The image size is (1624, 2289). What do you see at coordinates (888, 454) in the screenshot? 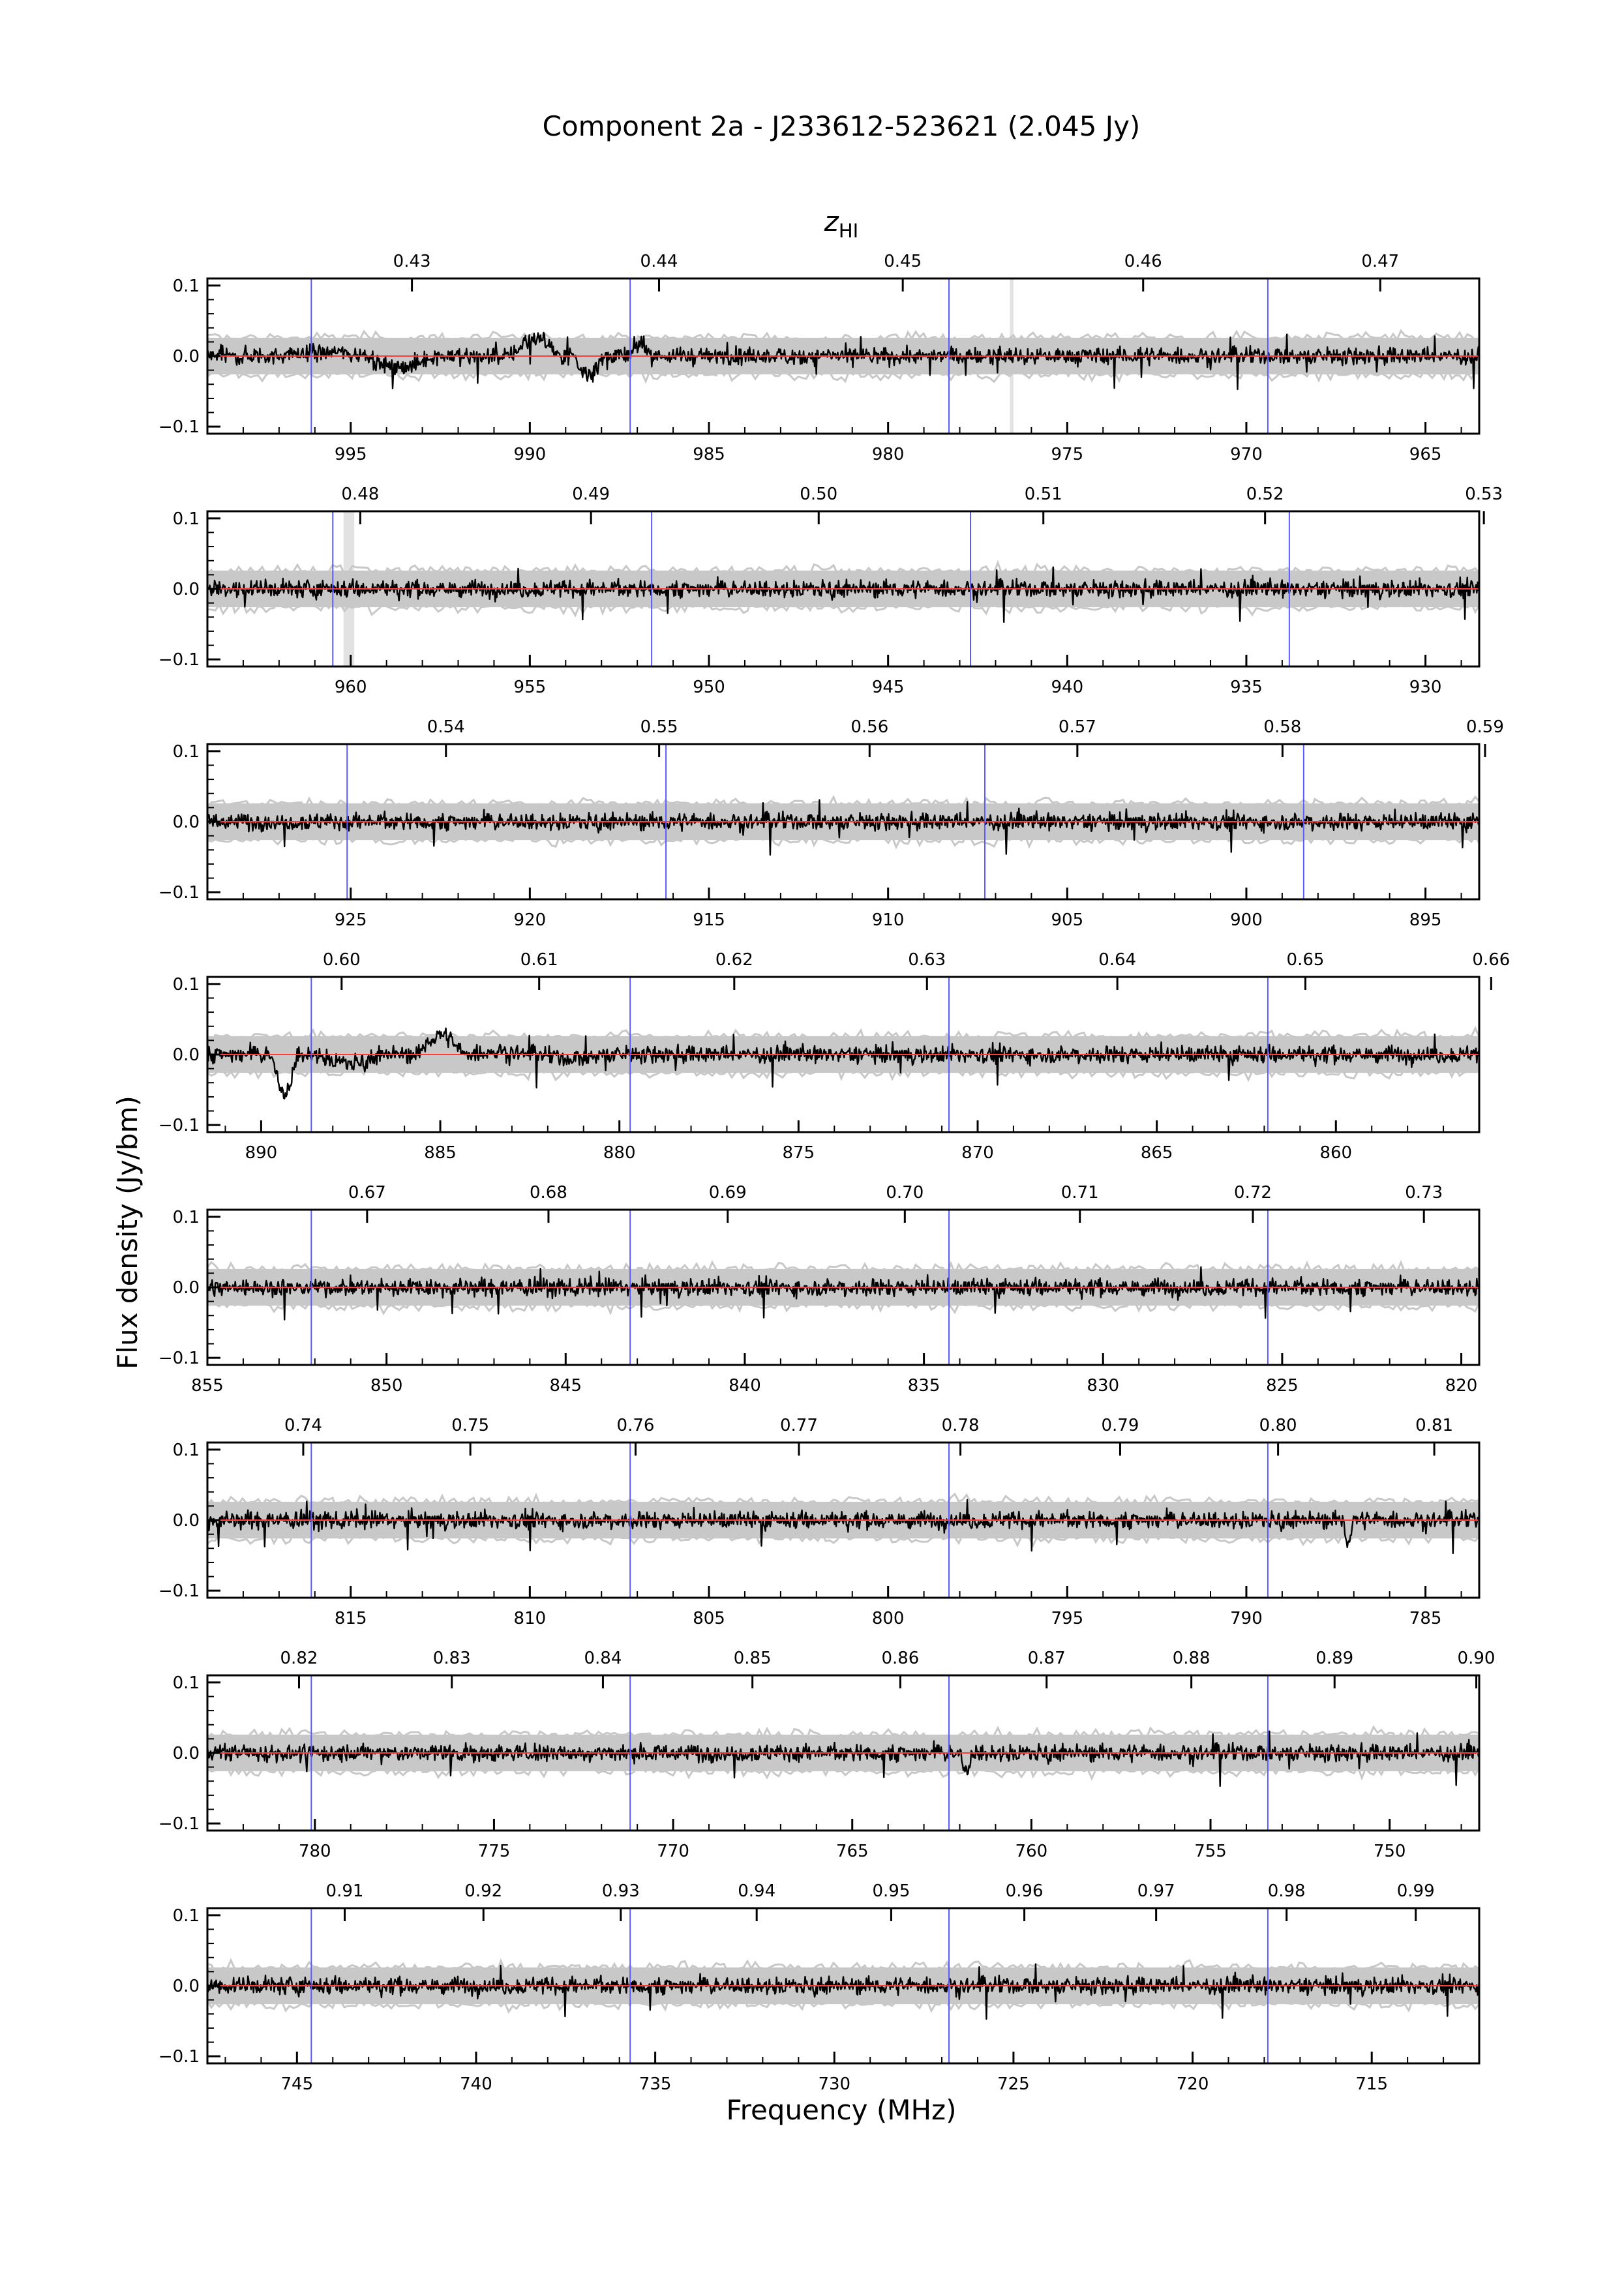
I see `x-tick-label-980: 980` at bounding box center [888, 454].